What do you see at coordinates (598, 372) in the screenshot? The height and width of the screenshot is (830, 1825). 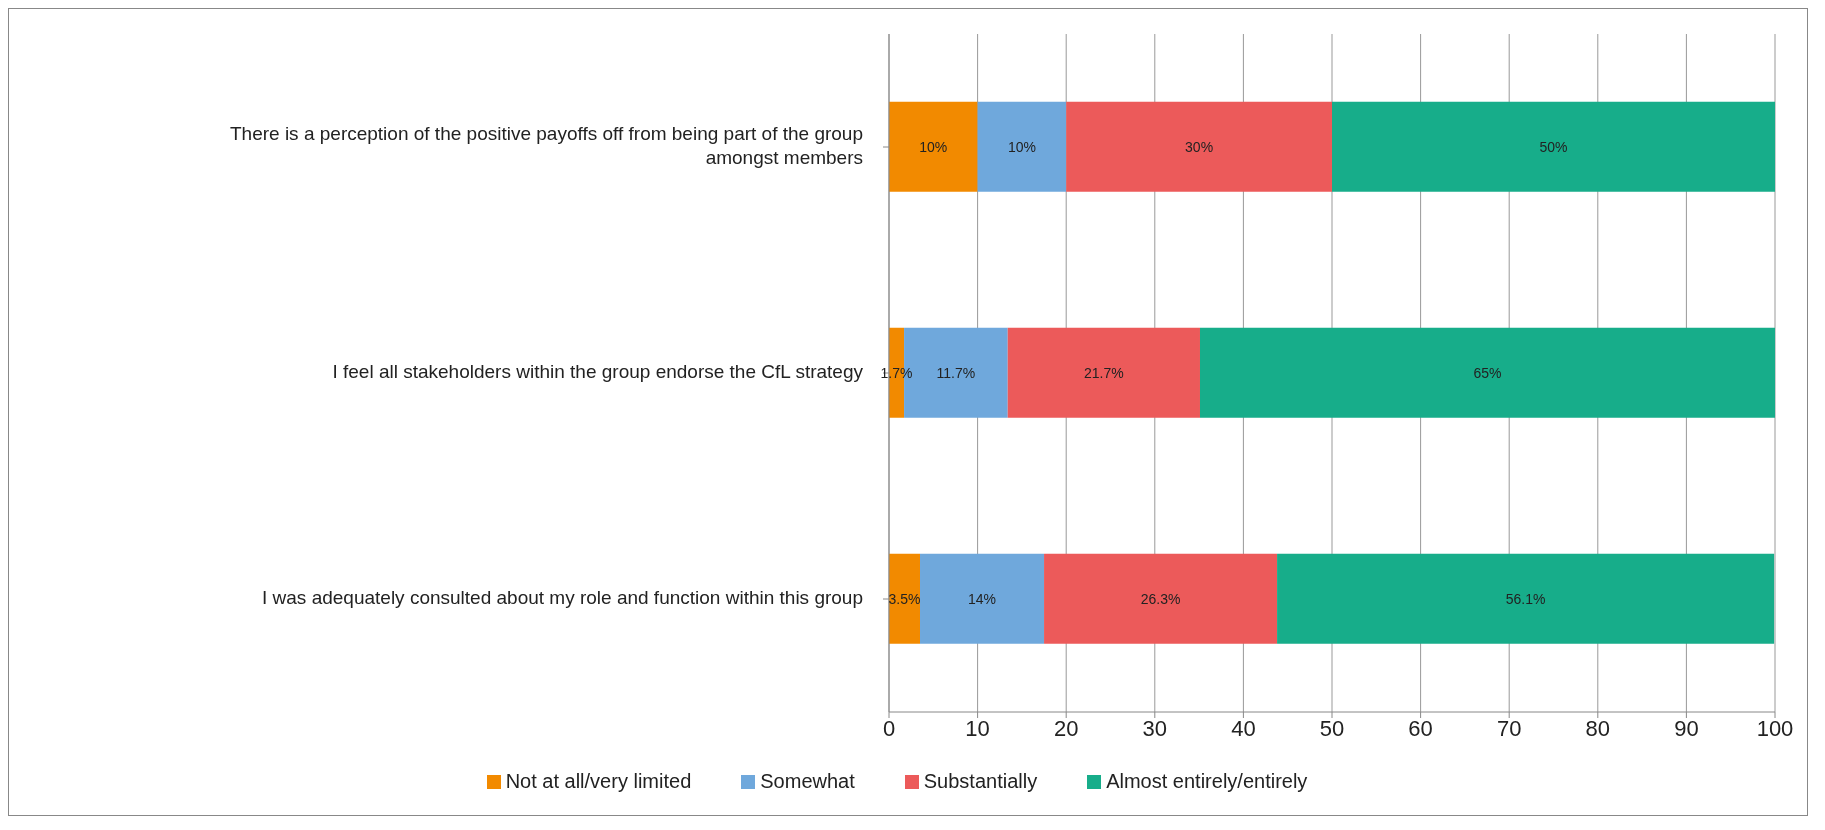 I see `y-tick-label: I feel all stakeholders within the group endorse the CfL strategy` at bounding box center [598, 372].